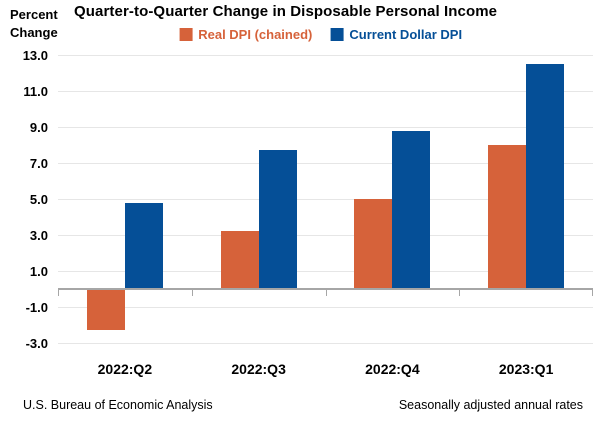  Describe the element at coordinates (35, 91) in the screenshot. I see `y-tick-label: 11.0` at that location.